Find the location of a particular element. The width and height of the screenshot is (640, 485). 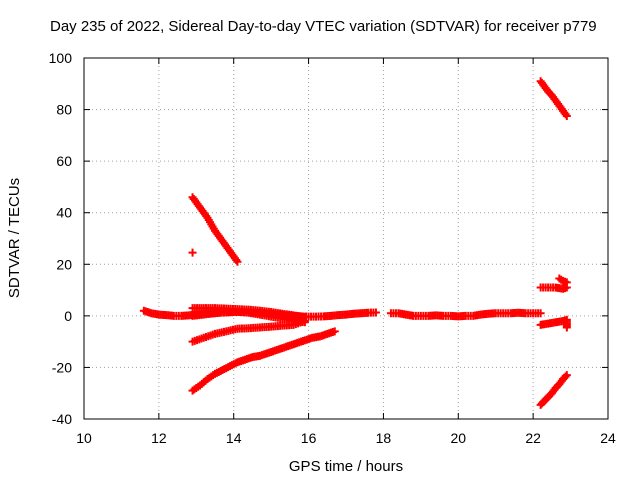

x-tick-label: 22 is located at coordinates (533, 438).